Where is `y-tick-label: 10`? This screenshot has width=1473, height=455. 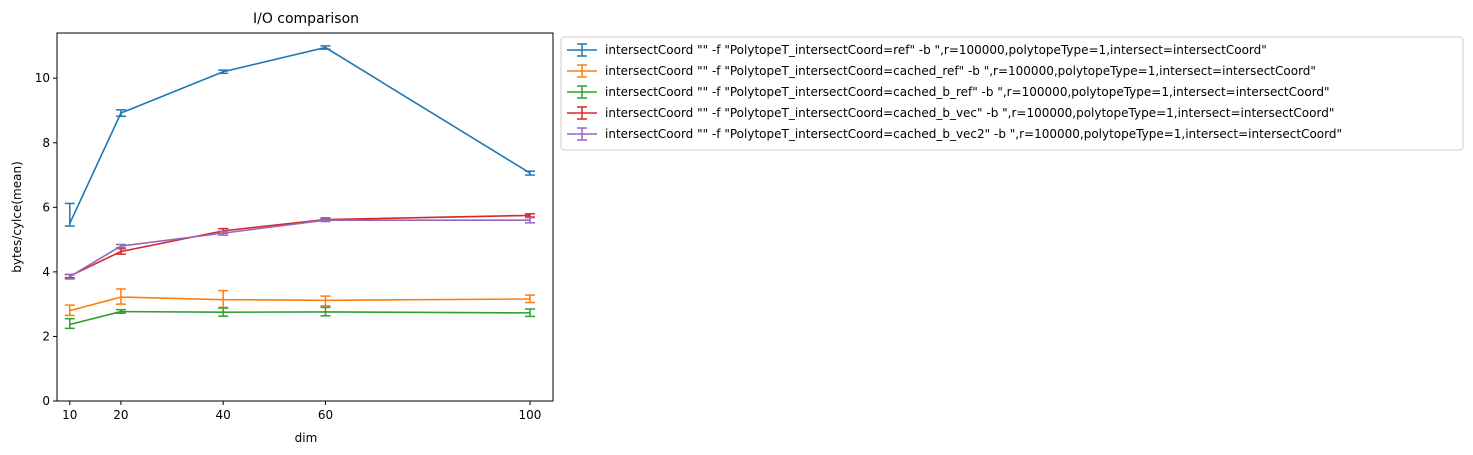
y-tick-label: 10 is located at coordinates (42, 78).